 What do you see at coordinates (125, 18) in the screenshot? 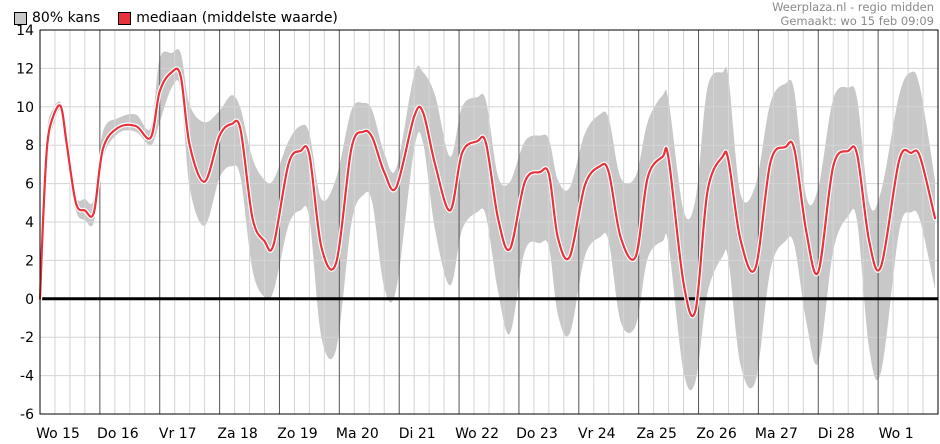
I see `median-swatch` at bounding box center [125, 18].